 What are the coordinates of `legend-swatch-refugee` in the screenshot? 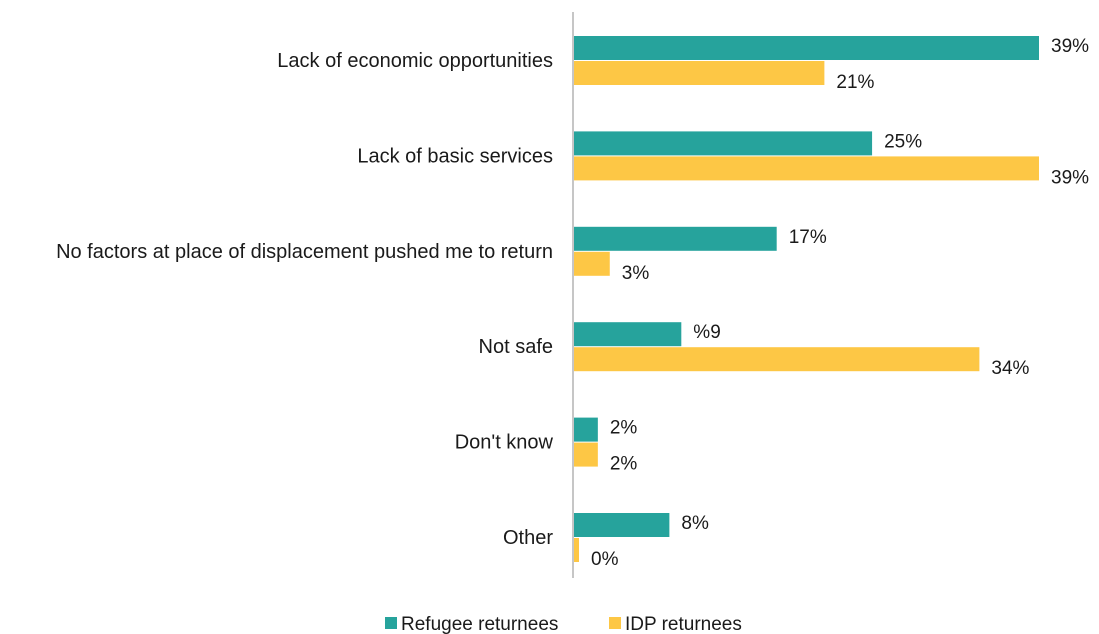 It's located at (391, 623).